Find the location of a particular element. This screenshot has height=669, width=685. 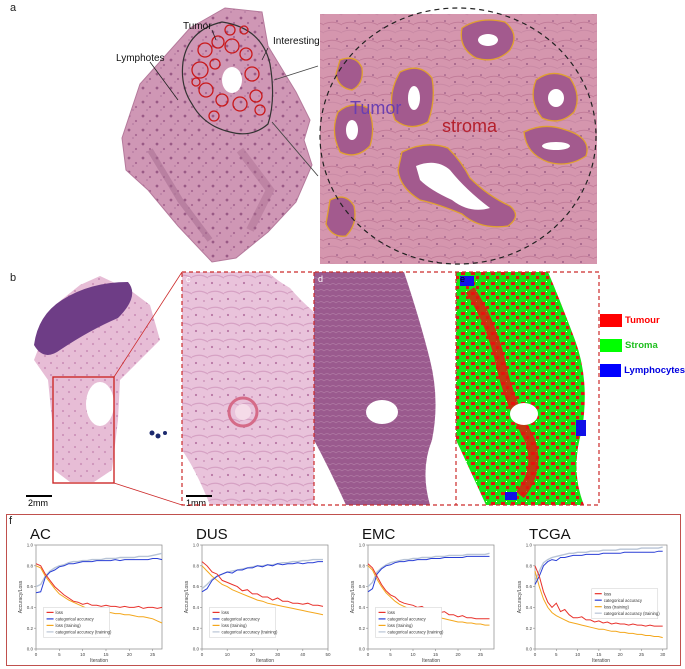

ac-x-axis-label: Iteration is located at coordinates (99, 661).